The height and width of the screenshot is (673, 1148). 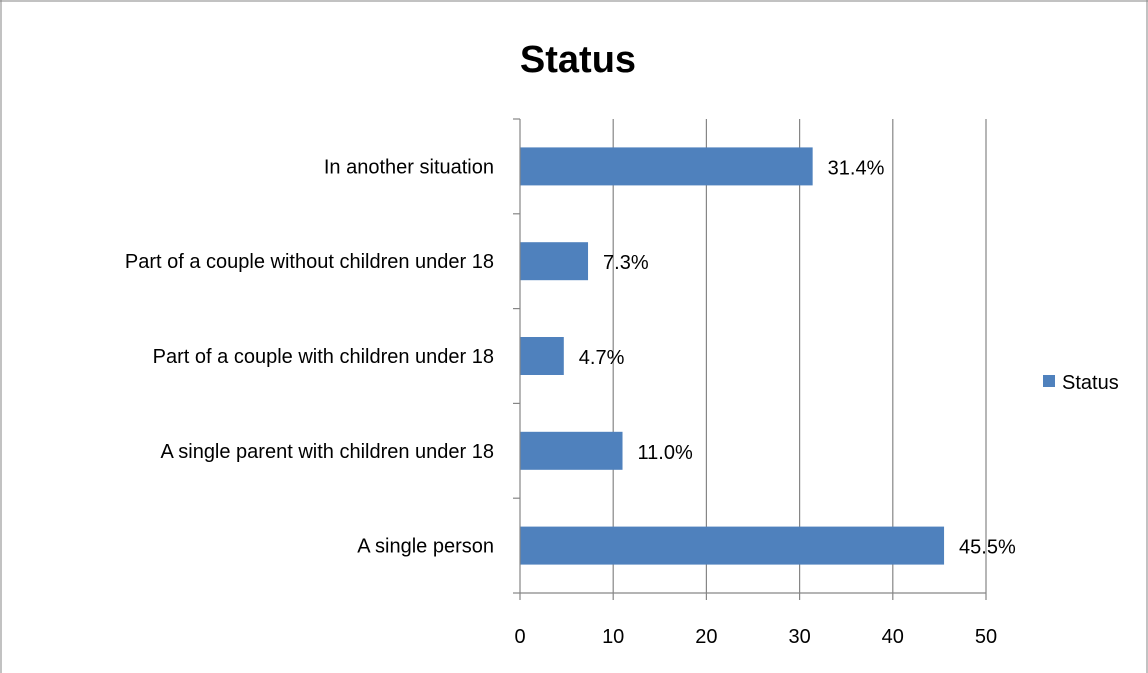 What do you see at coordinates (665, 453) in the screenshot?
I see `data-label: 11.0%` at bounding box center [665, 453].